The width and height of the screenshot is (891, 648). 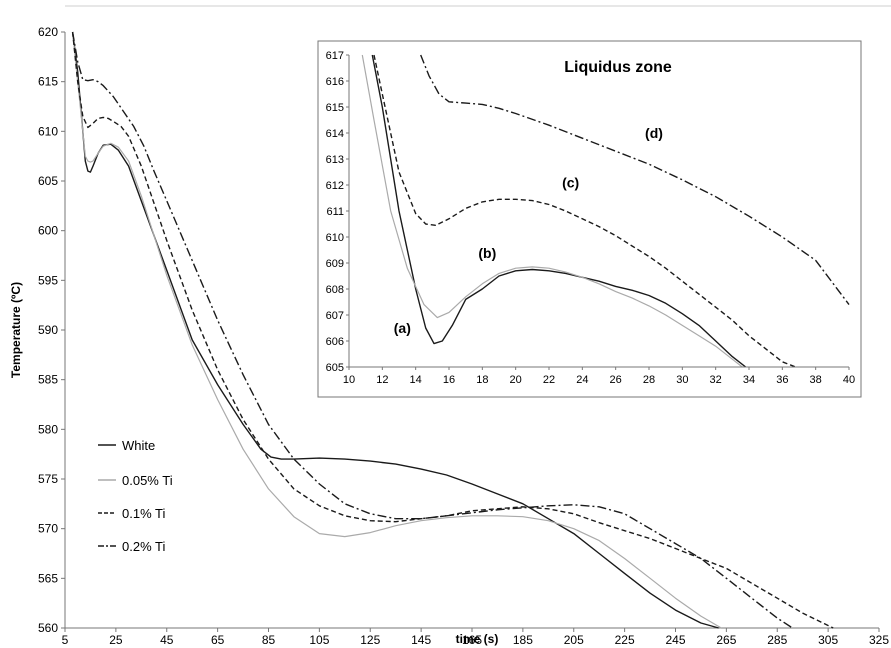 What do you see at coordinates (523, 640) in the screenshot?
I see `main-x-tick-label: 185` at bounding box center [523, 640].